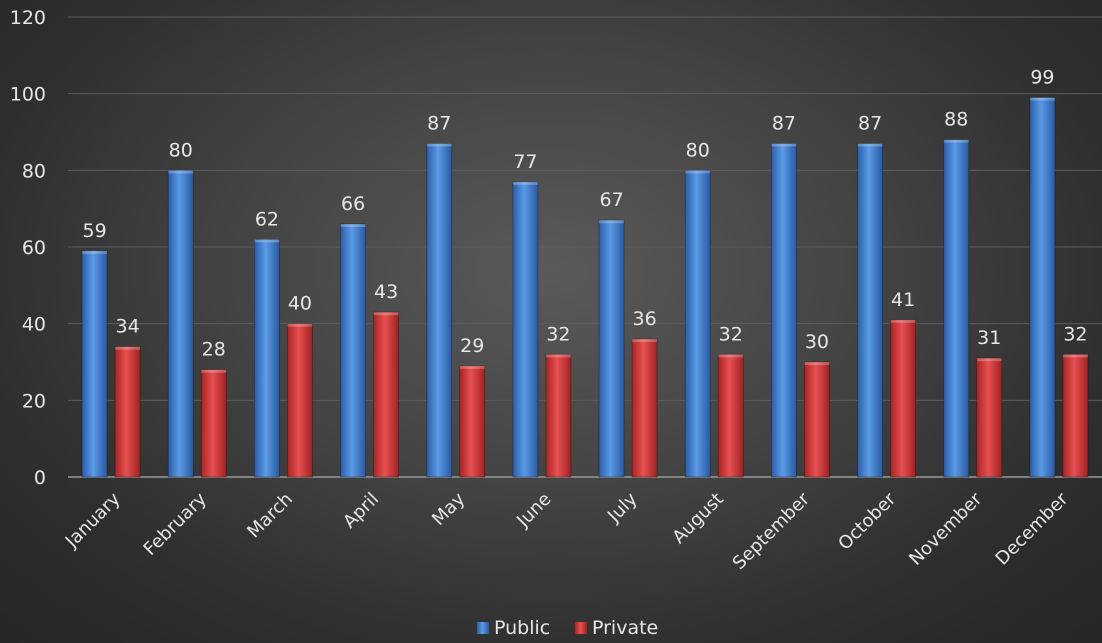 This screenshot has width=1102, height=643. What do you see at coordinates (34, 401) in the screenshot?
I see `y-tick-label: 20` at bounding box center [34, 401].